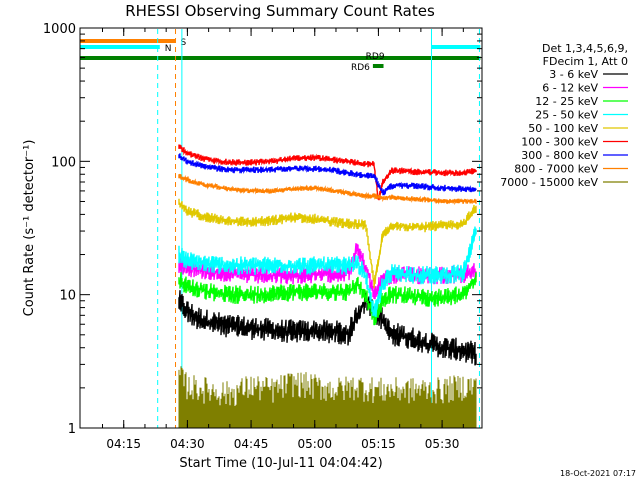 Image resolution: width=640 pixels, height=480 pixels. I want to click on state-bar-label: N, so click(168, 49).